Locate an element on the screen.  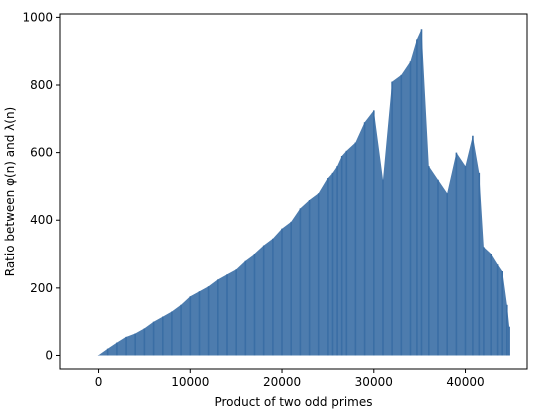
x-axis-label: Product of two odd primes is located at coordinates (293, 402).